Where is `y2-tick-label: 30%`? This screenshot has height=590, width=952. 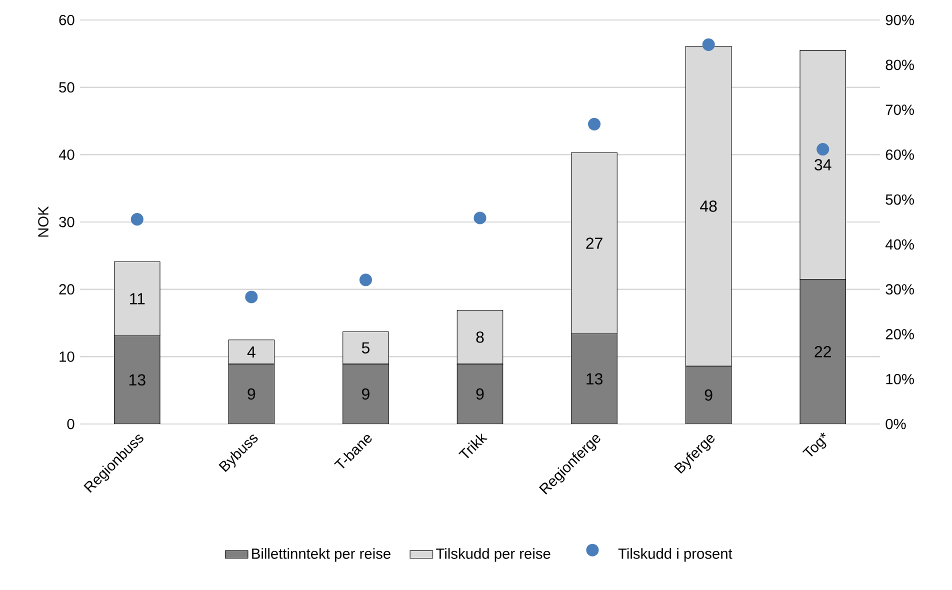
y2-tick-label: 30% is located at coordinates (900, 289).